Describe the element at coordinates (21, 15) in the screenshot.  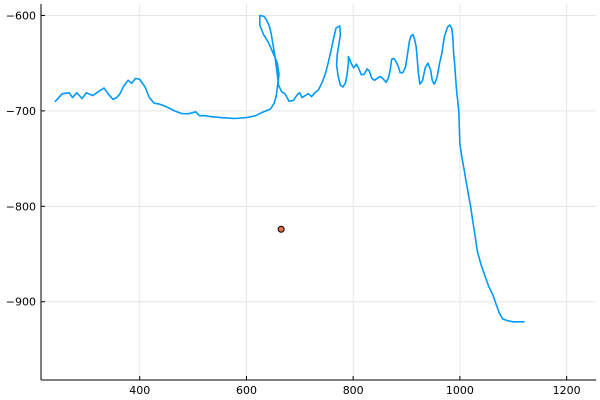
I see `y-tick-label-0: −600` at that location.